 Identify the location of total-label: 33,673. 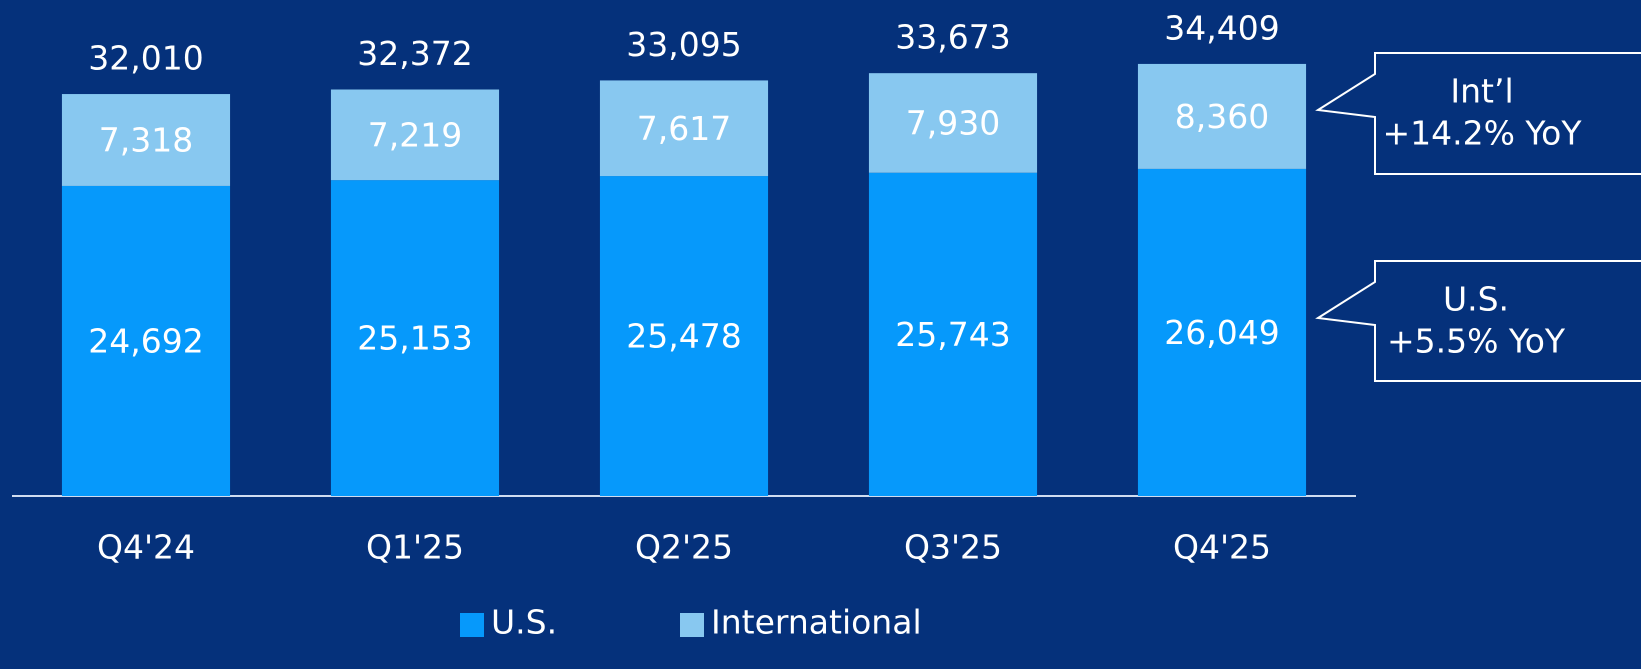
(952, 37).